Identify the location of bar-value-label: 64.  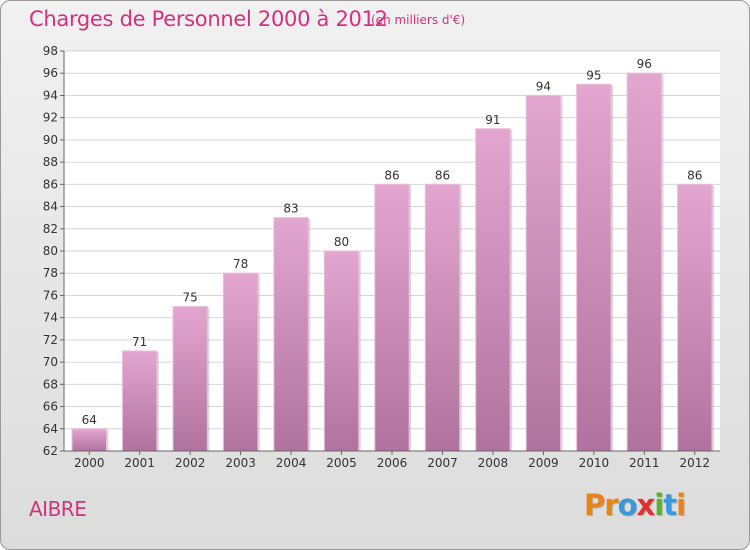
(89, 420).